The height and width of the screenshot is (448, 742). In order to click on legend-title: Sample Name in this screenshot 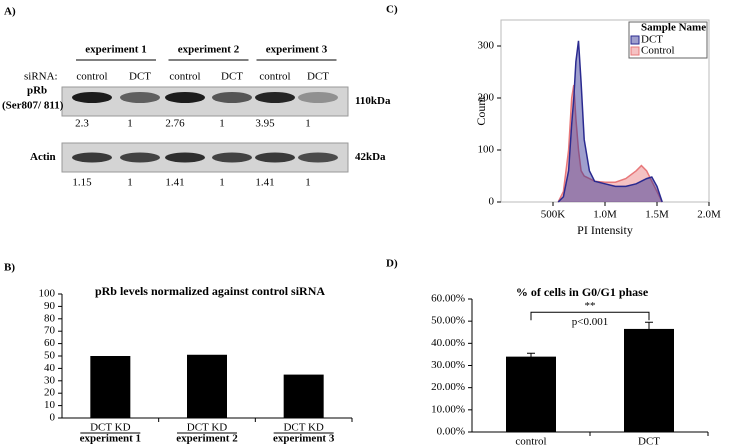, I will do `click(673, 28)`.